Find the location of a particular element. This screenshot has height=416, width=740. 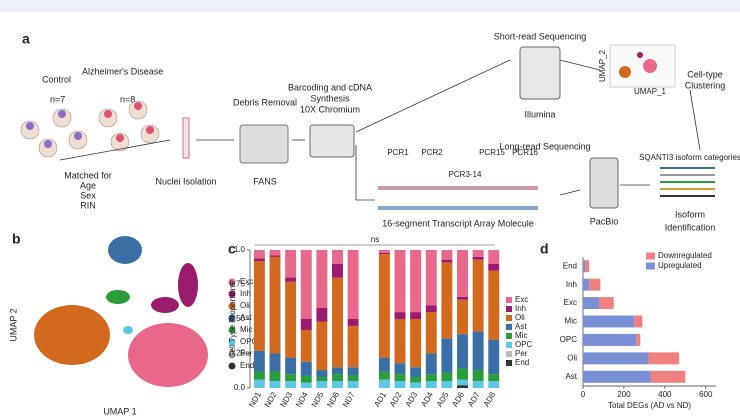

legend-label: Exc is located at coordinates (246, 281).